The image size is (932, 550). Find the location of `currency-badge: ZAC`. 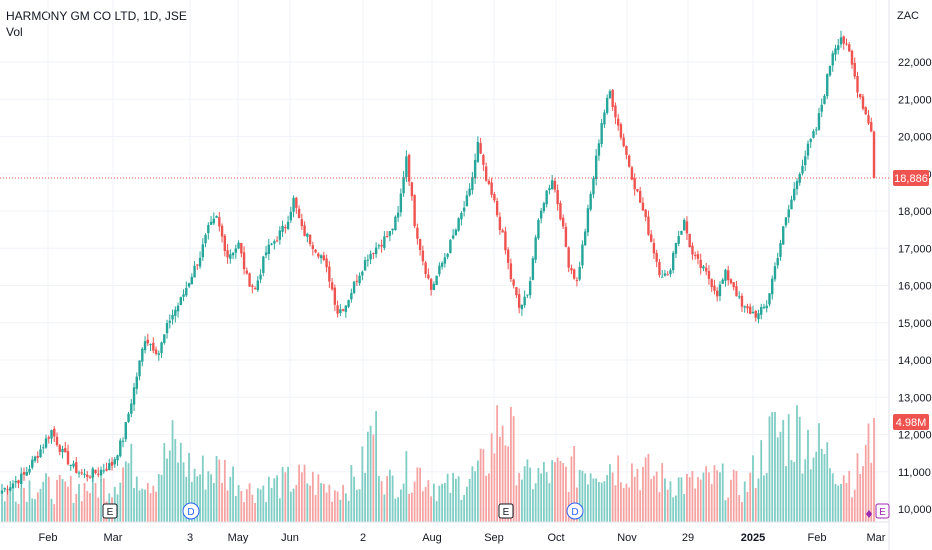

currency-badge: ZAC is located at coordinates (908, 16).